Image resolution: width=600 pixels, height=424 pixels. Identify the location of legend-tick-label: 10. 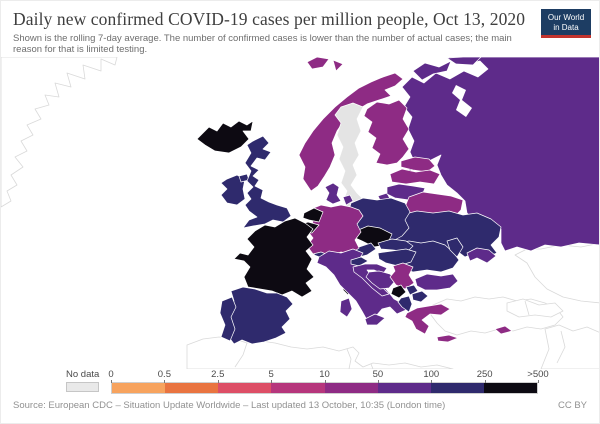
(324, 374).